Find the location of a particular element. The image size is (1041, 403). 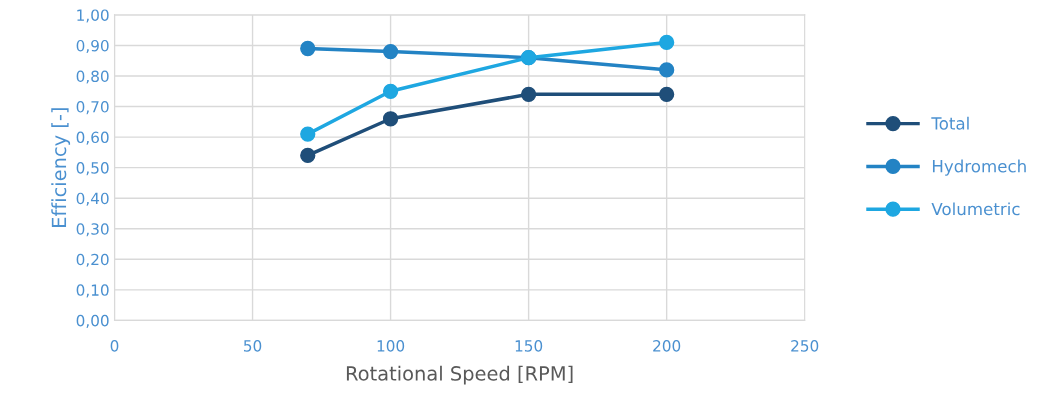

legend-label: Volumetric is located at coordinates (975, 209).